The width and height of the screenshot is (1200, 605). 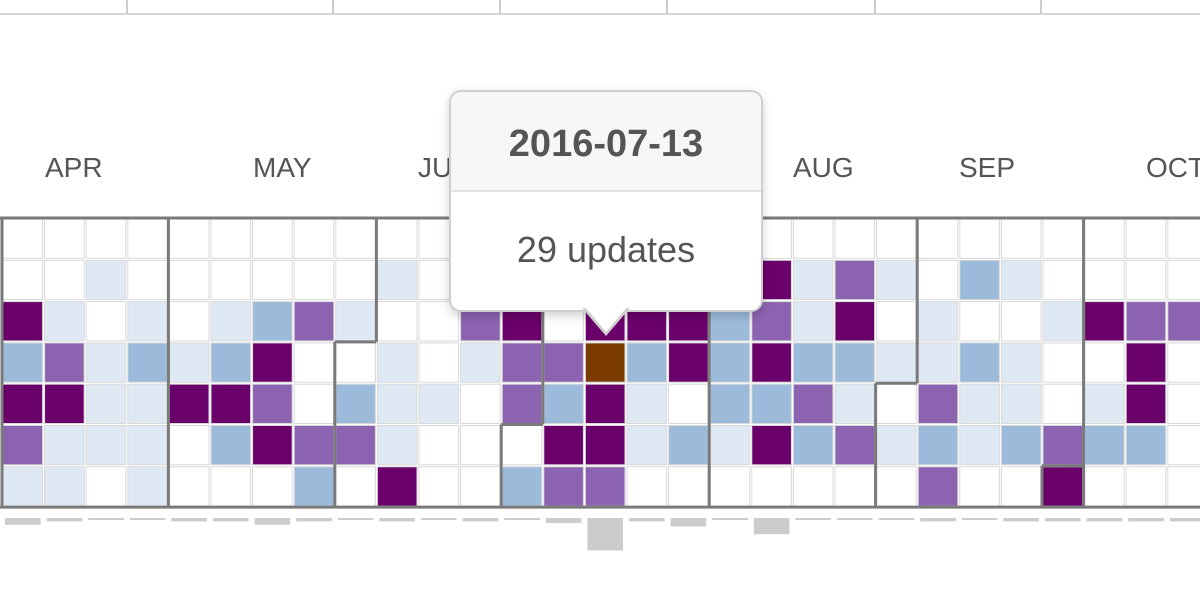 I want to click on tooltip-count: 29 updates, so click(x=606, y=249).